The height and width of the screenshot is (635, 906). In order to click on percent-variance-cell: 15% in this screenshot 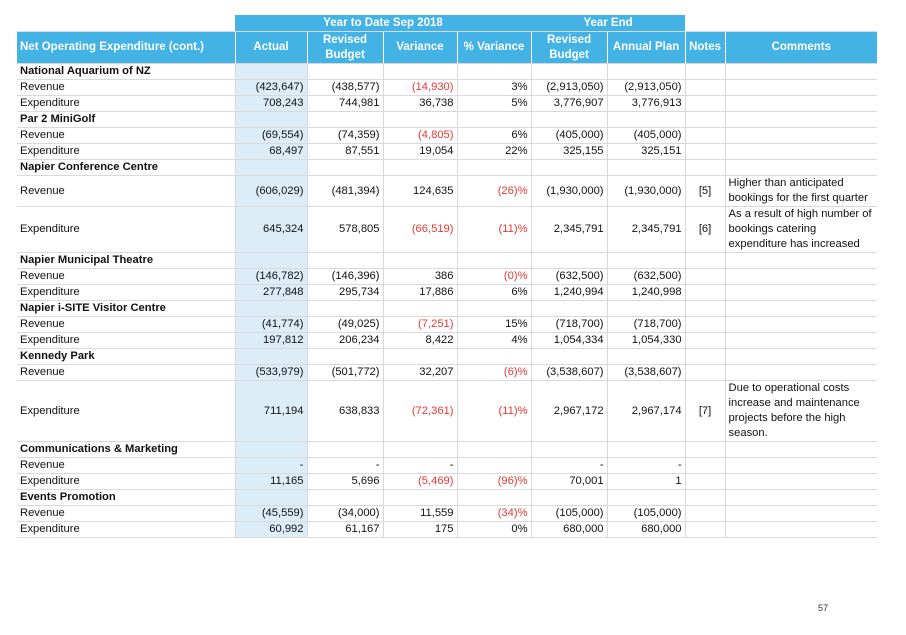, I will do `click(494, 324)`.